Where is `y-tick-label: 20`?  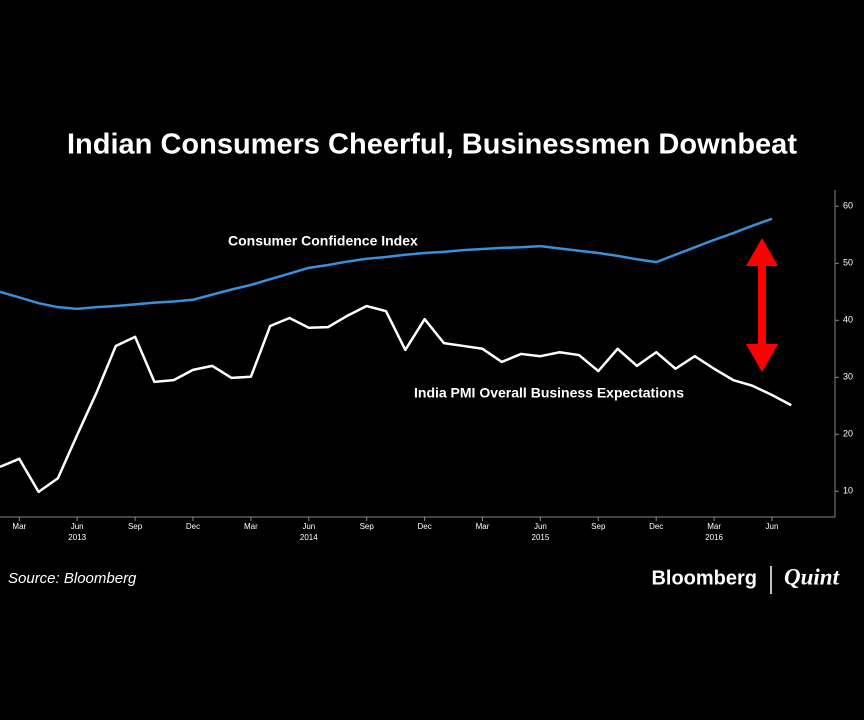
y-tick-label: 20 is located at coordinates (848, 434).